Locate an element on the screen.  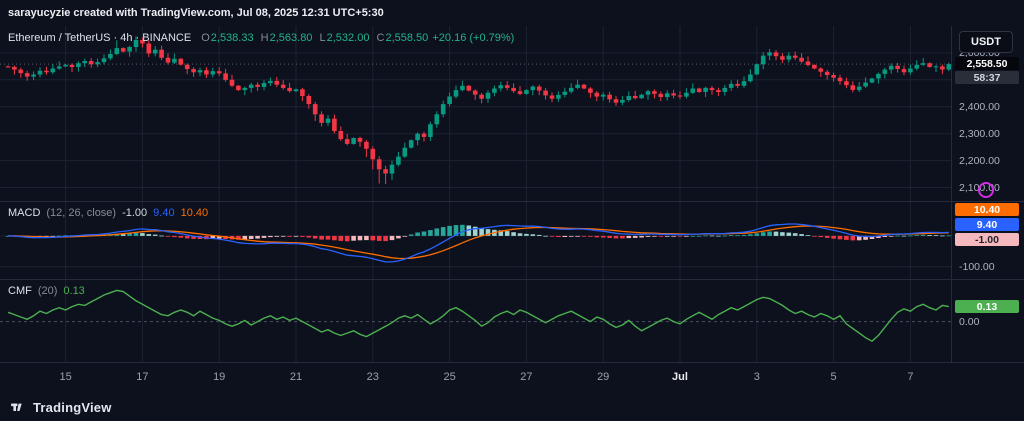
cmf-legend: CMF (20) 0.13 is located at coordinates (46, 291).